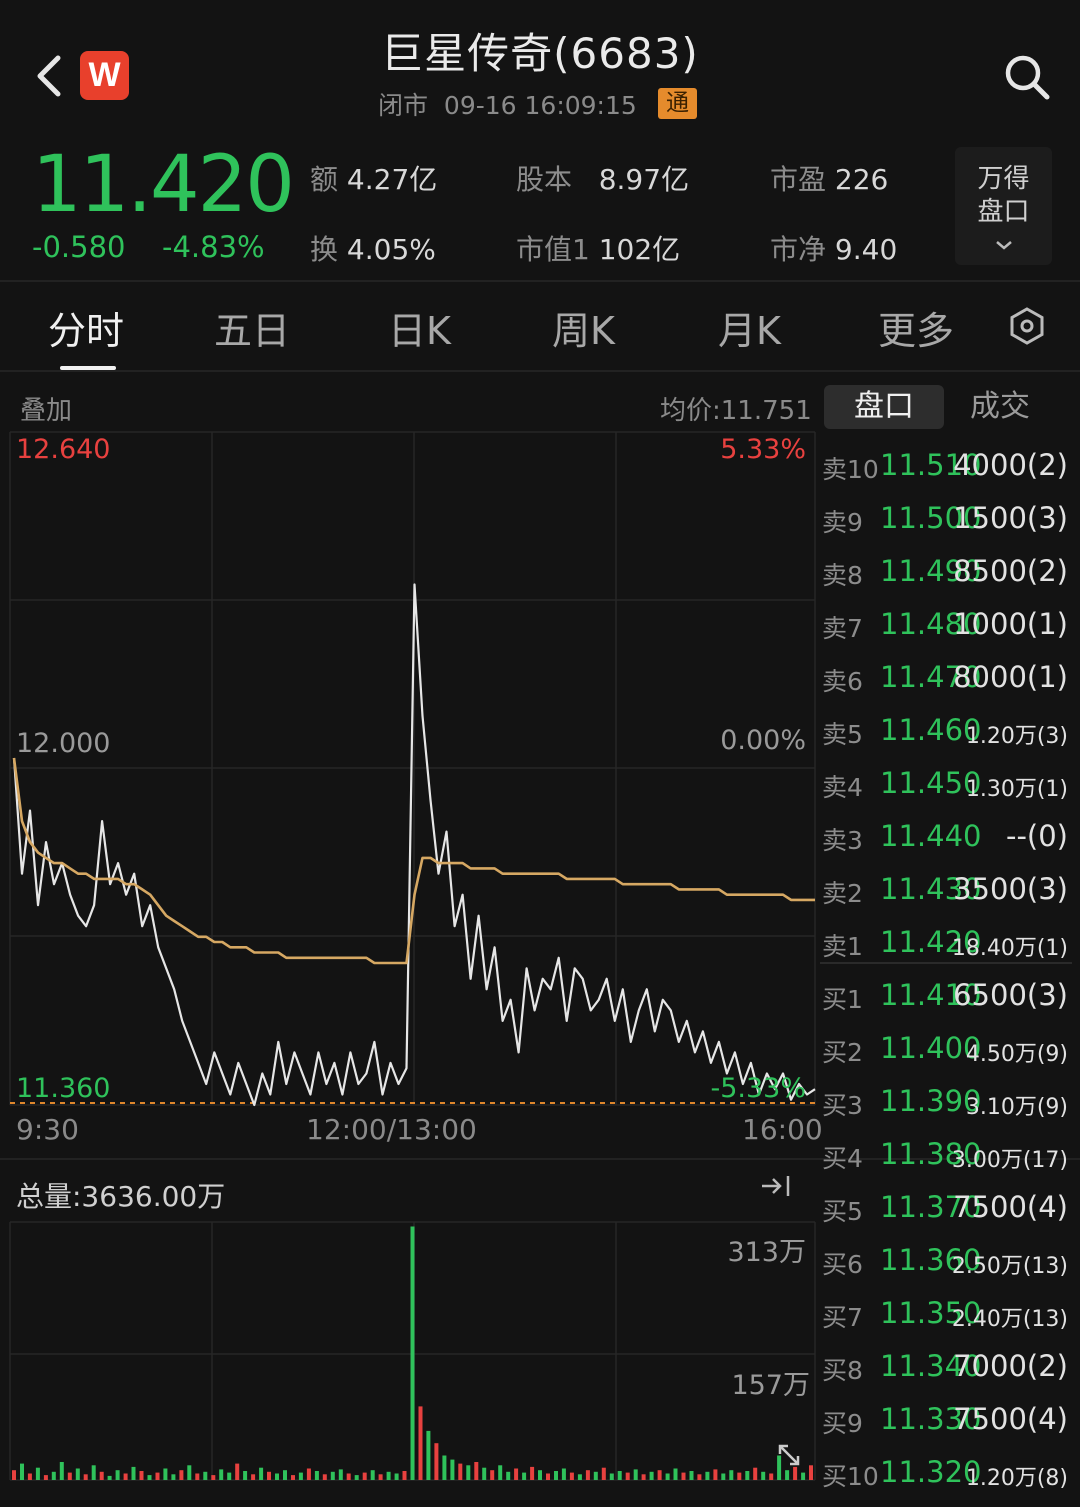 Image resolution: width=1080 pixels, height=1507 pixels. Describe the element at coordinates (1027, 77) in the screenshot. I see `search-icon` at that location.